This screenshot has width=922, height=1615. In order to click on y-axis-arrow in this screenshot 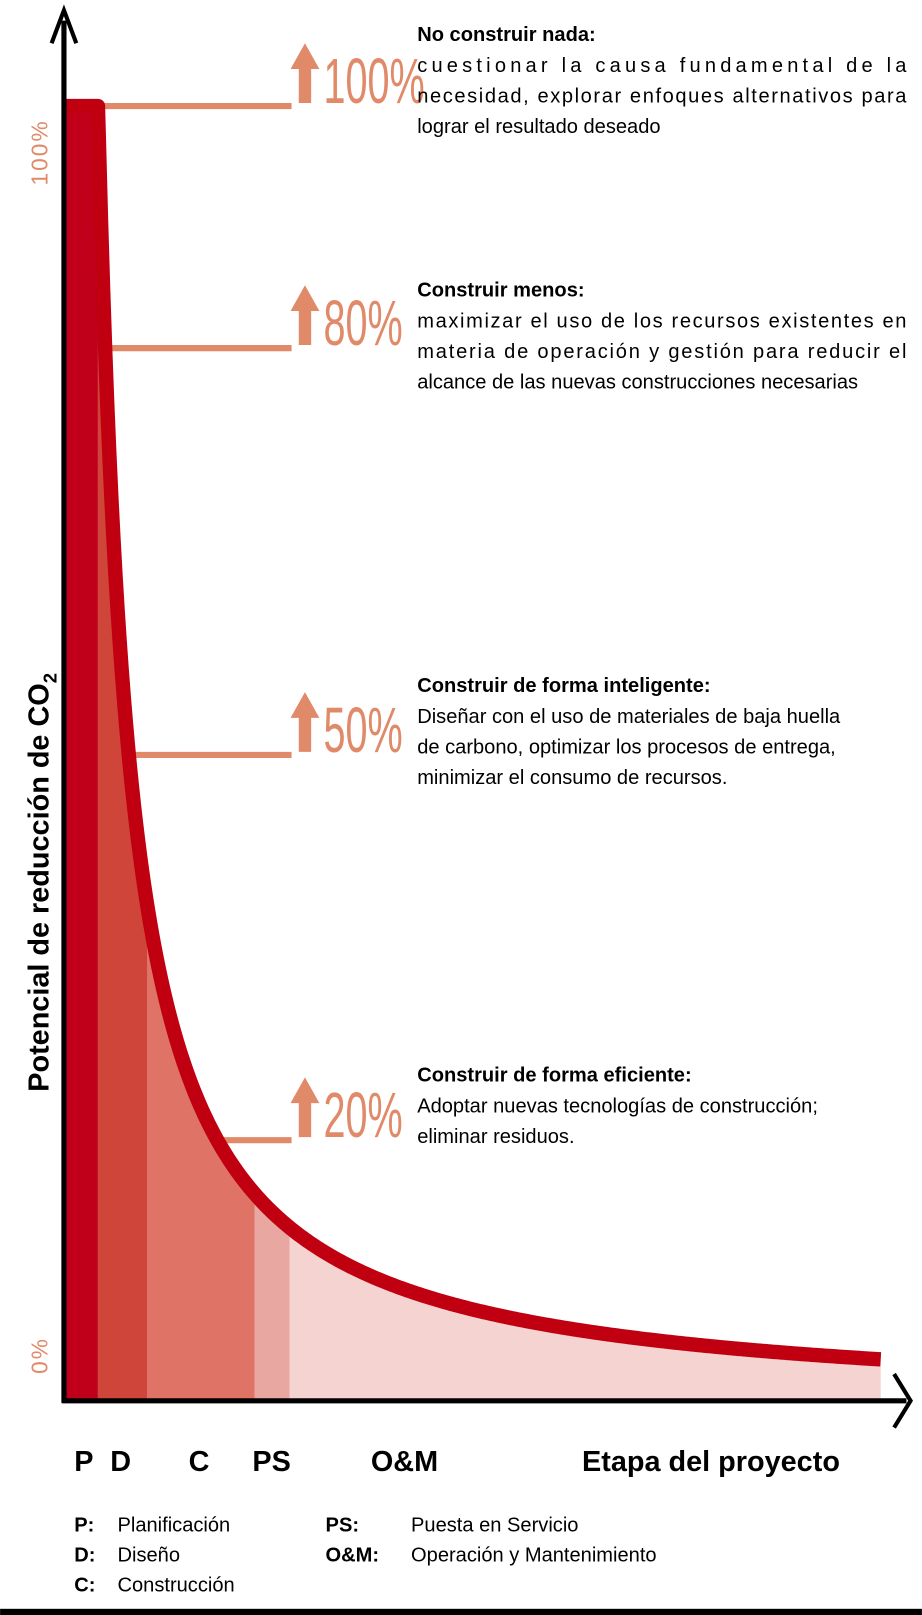, I will do `click(64, 24)`.